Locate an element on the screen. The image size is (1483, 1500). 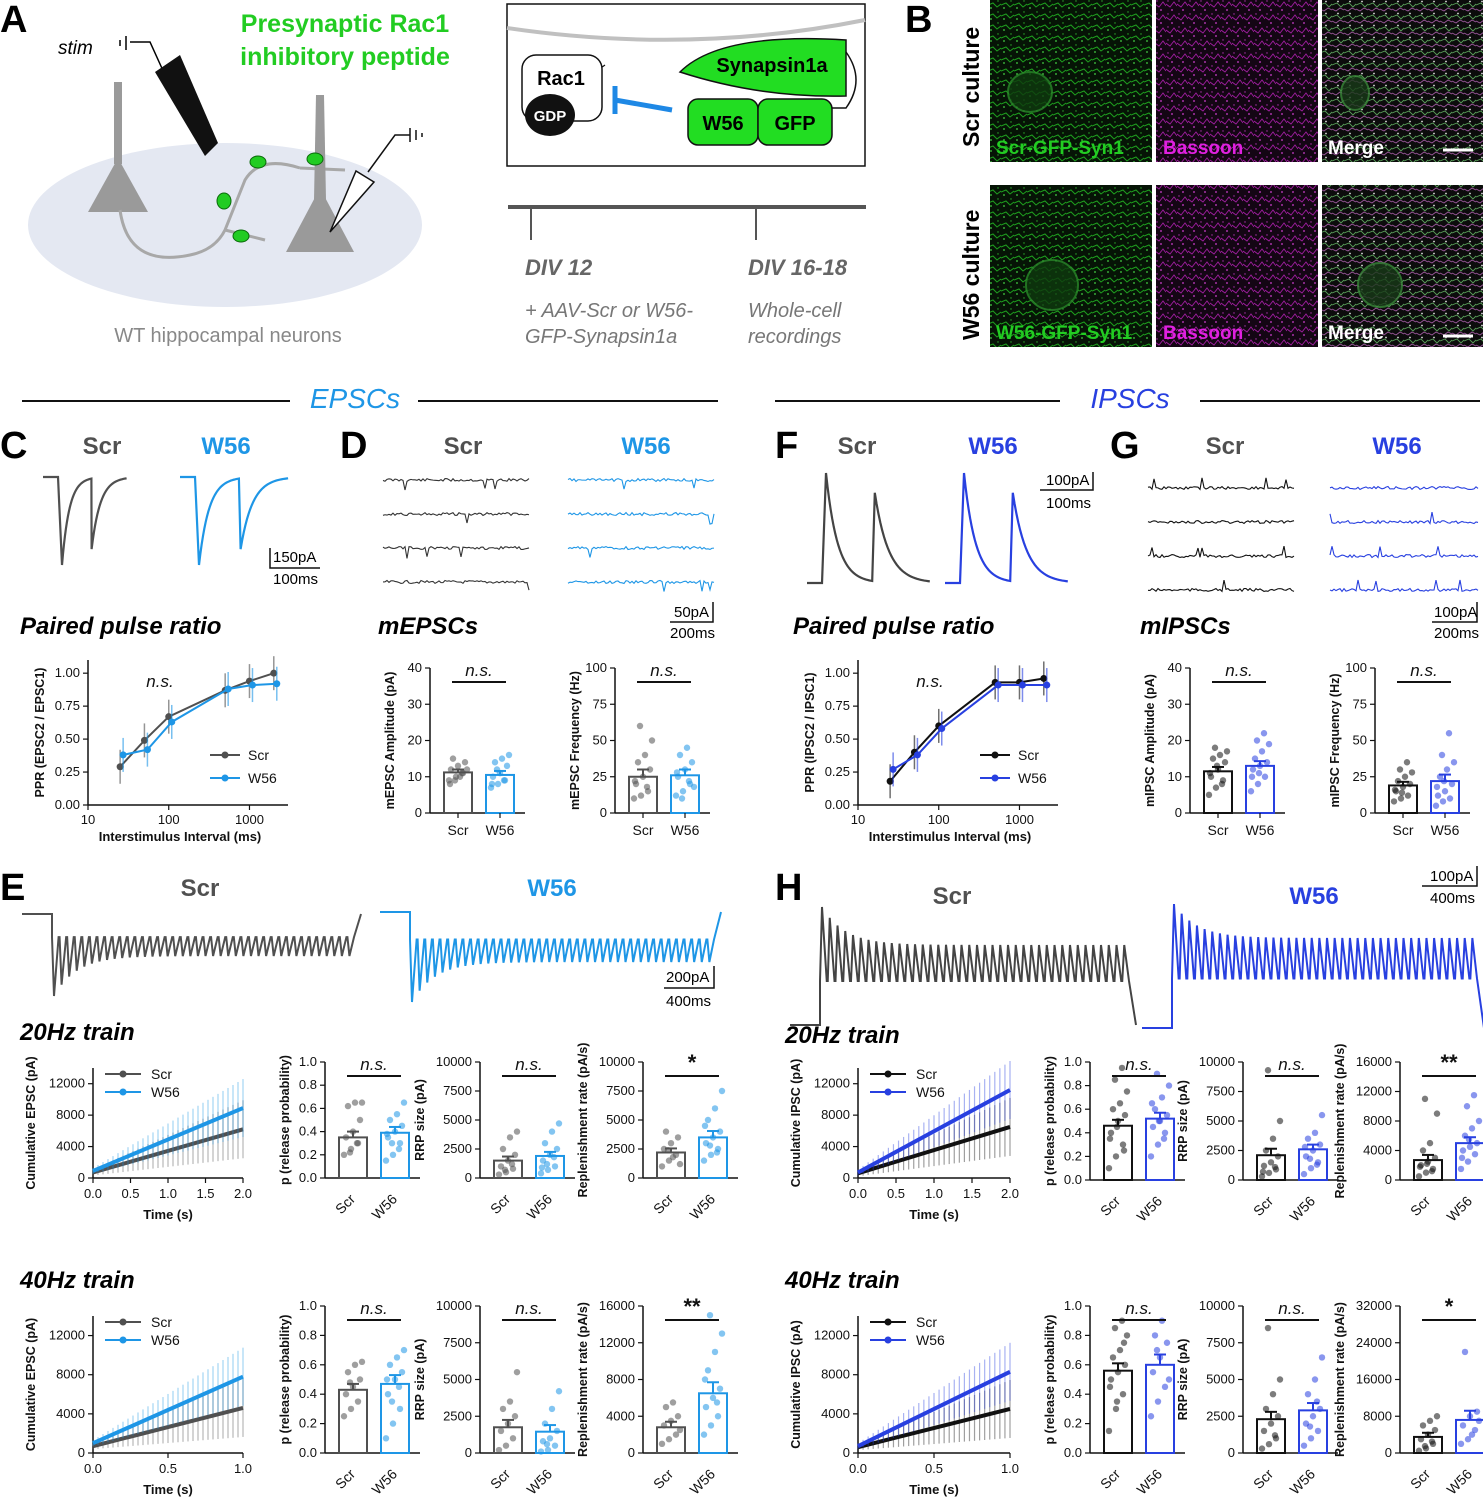
panel-d-letter: D is located at coordinates (353, 446).